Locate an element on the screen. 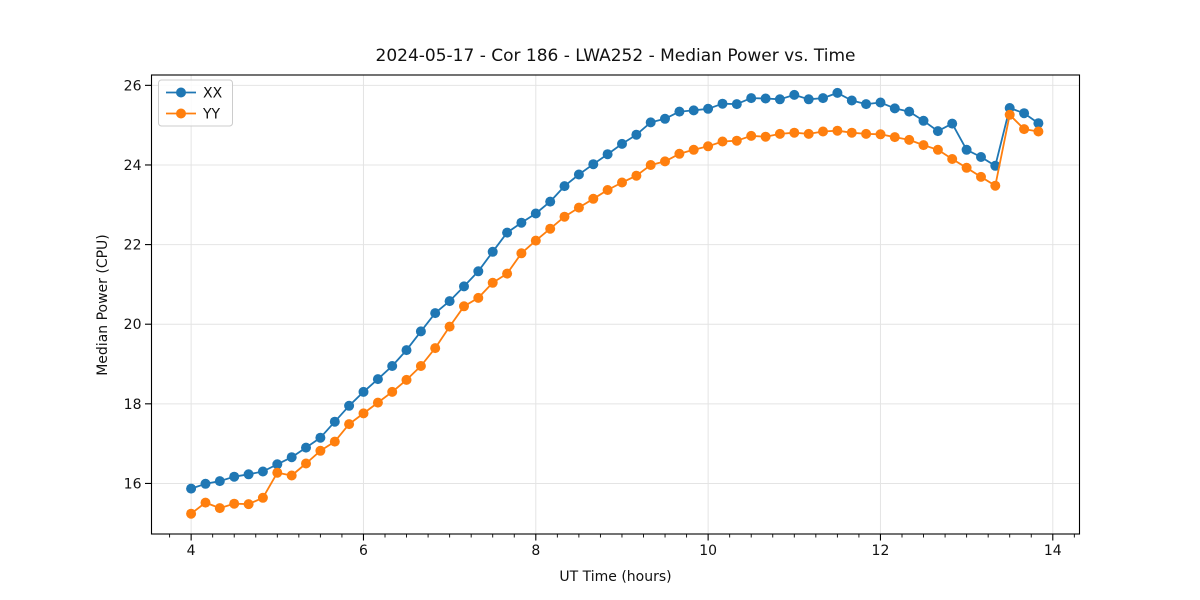 The width and height of the screenshot is (1200, 600). legend-label-YY: YY is located at coordinates (211, 115).